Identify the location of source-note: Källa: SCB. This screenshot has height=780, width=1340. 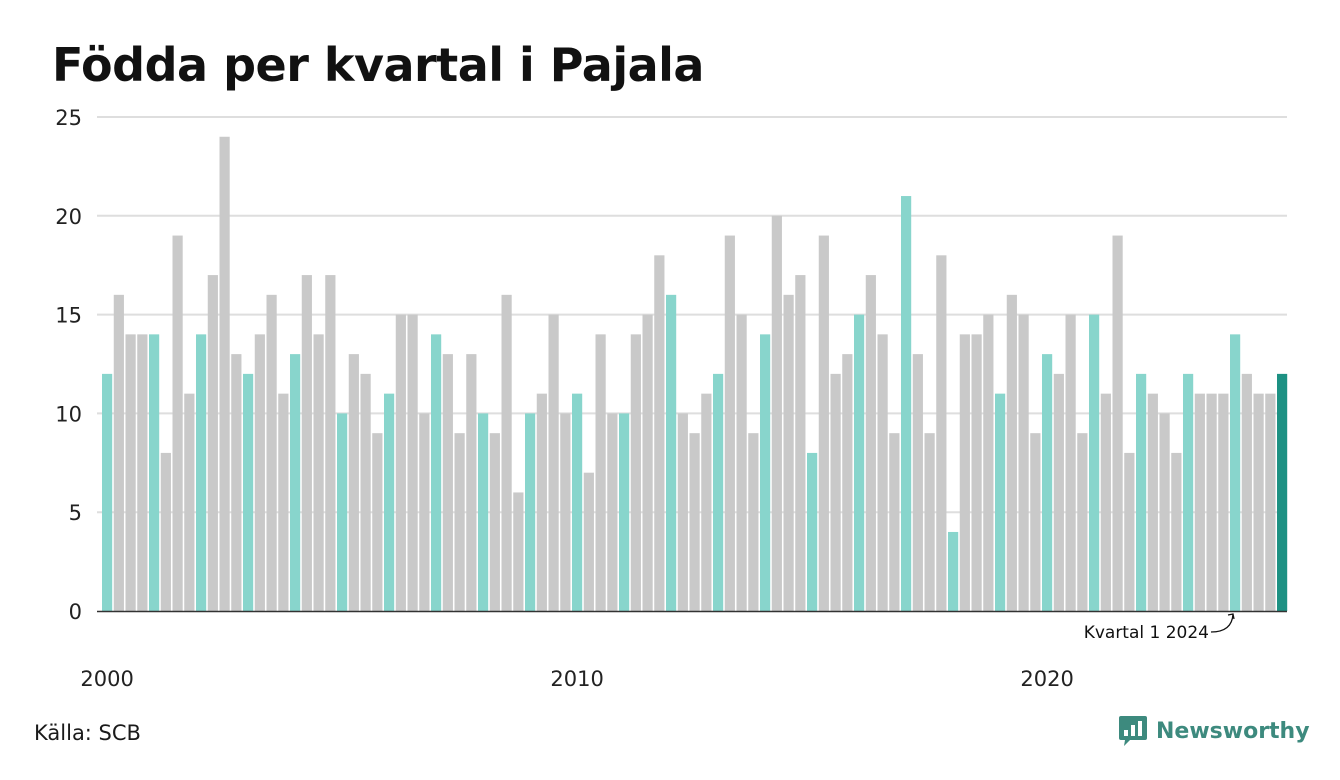
(87, 733).